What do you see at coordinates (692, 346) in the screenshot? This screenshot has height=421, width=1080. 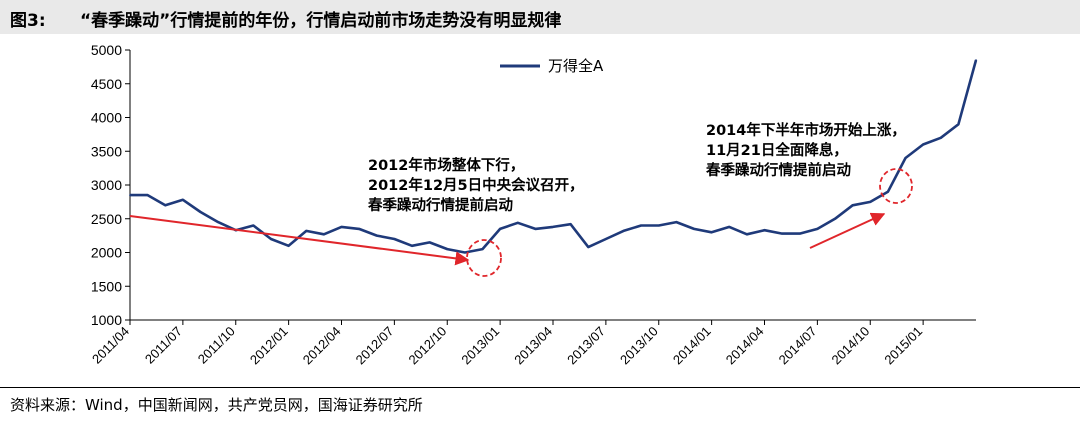 I see `x-tick-label: 2014/01` at bounding box center [692, 346].